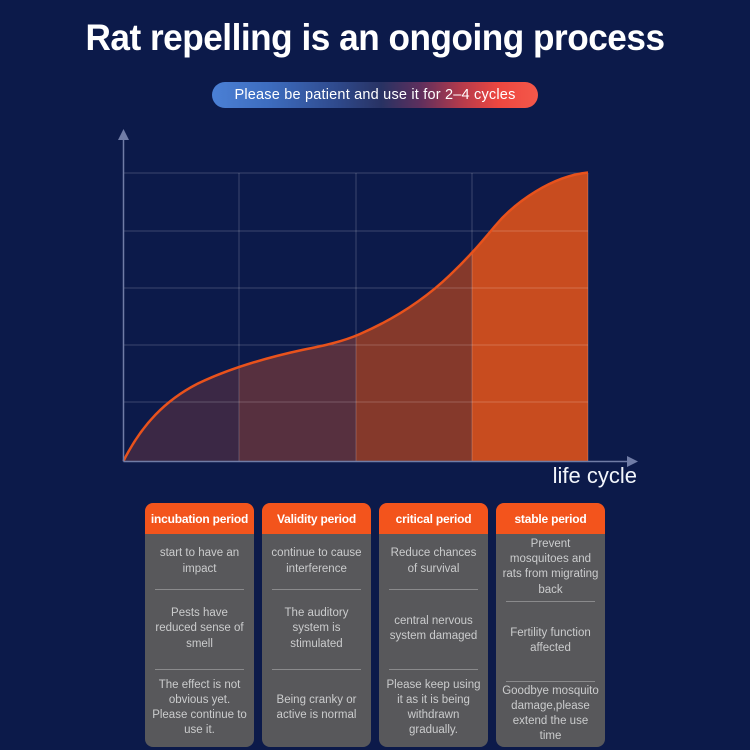 This screenshot has height=750, width=750. Describe the element at coordinates (123, 134) in the screenshot. I see `y-axis-arrow-icon` at that location.